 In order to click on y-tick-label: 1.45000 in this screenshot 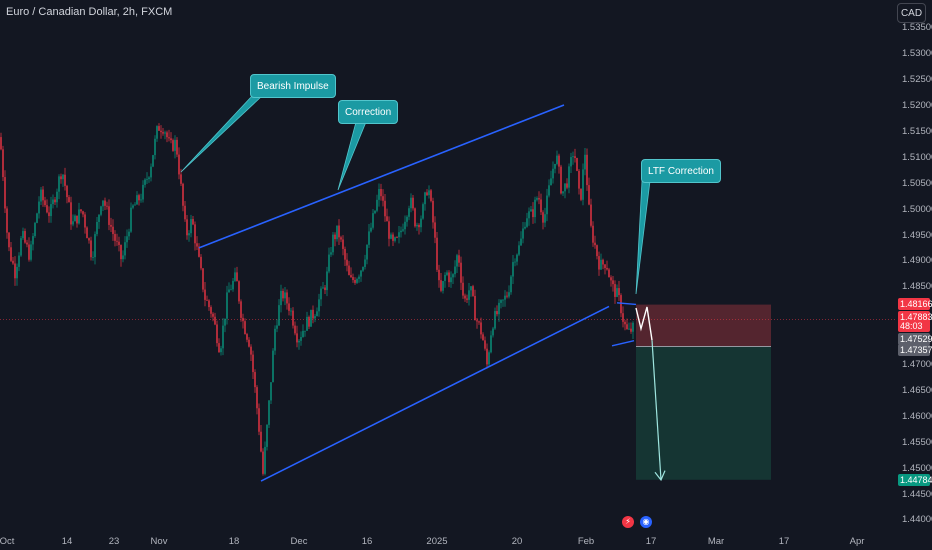, I will do `click(917, 468)`.